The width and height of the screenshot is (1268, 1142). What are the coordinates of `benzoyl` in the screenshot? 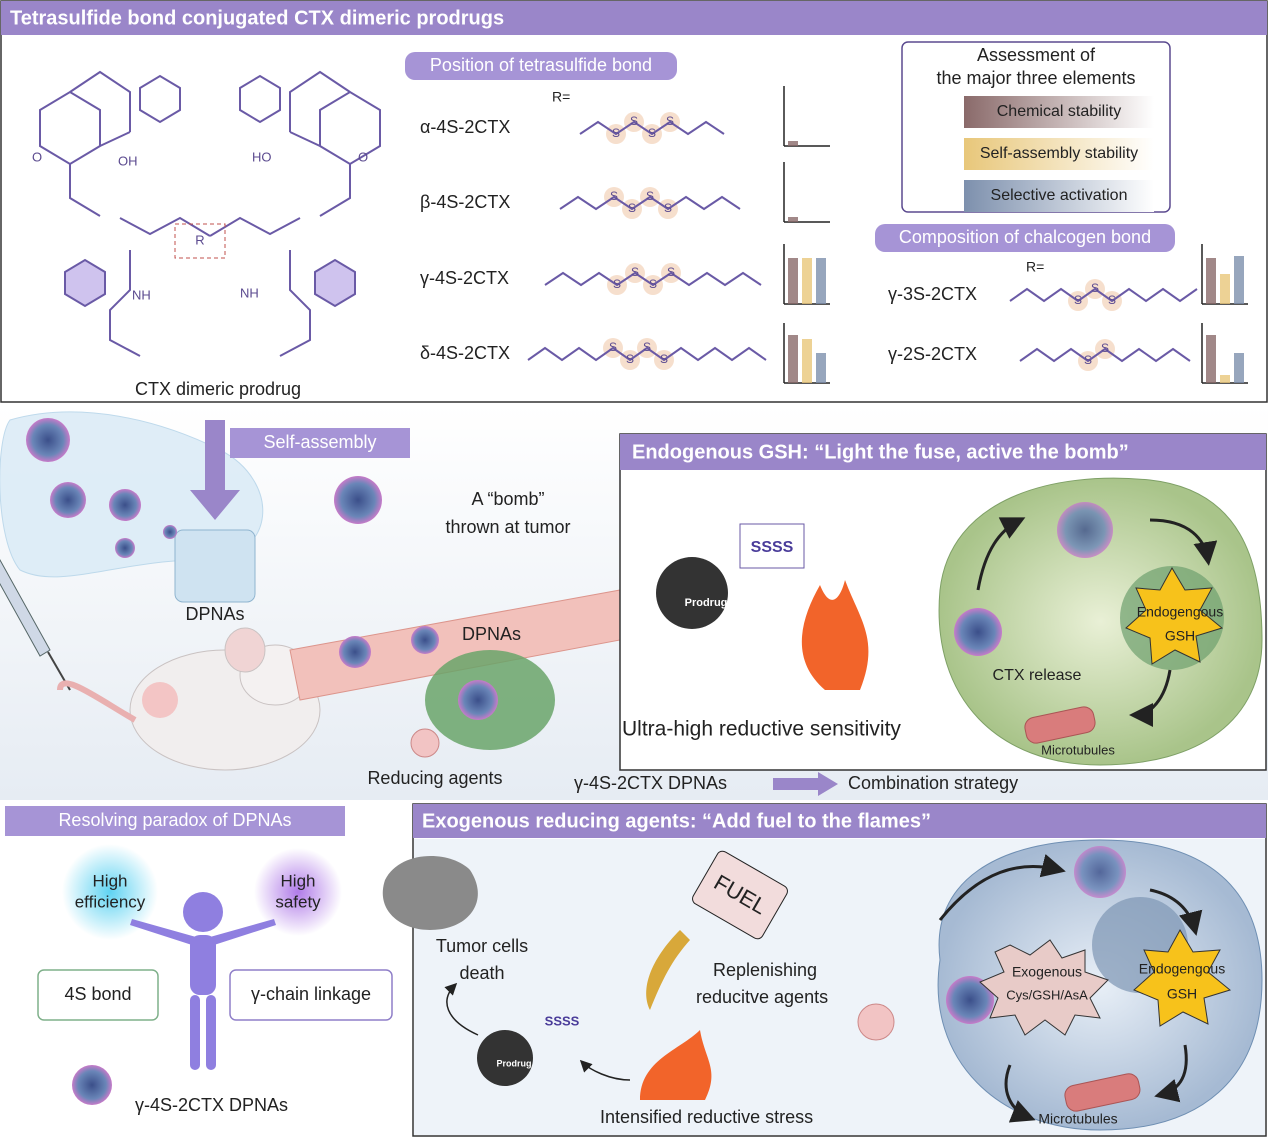 It's located at (210, 99).